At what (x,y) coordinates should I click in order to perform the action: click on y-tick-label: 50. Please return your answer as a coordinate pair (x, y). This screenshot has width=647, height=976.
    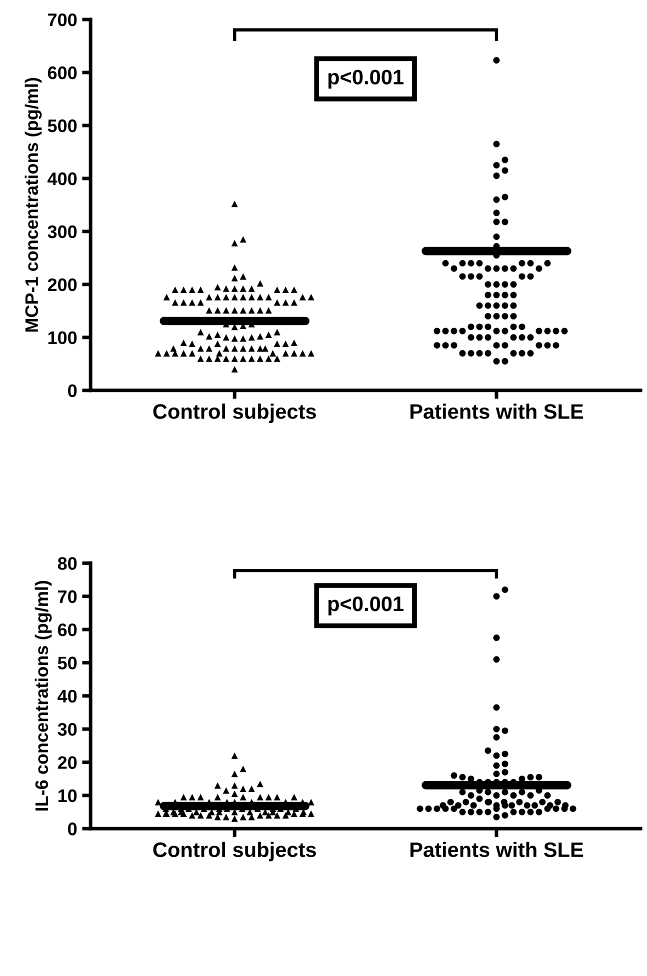
    Looking at the image, I should click on (67, 663).